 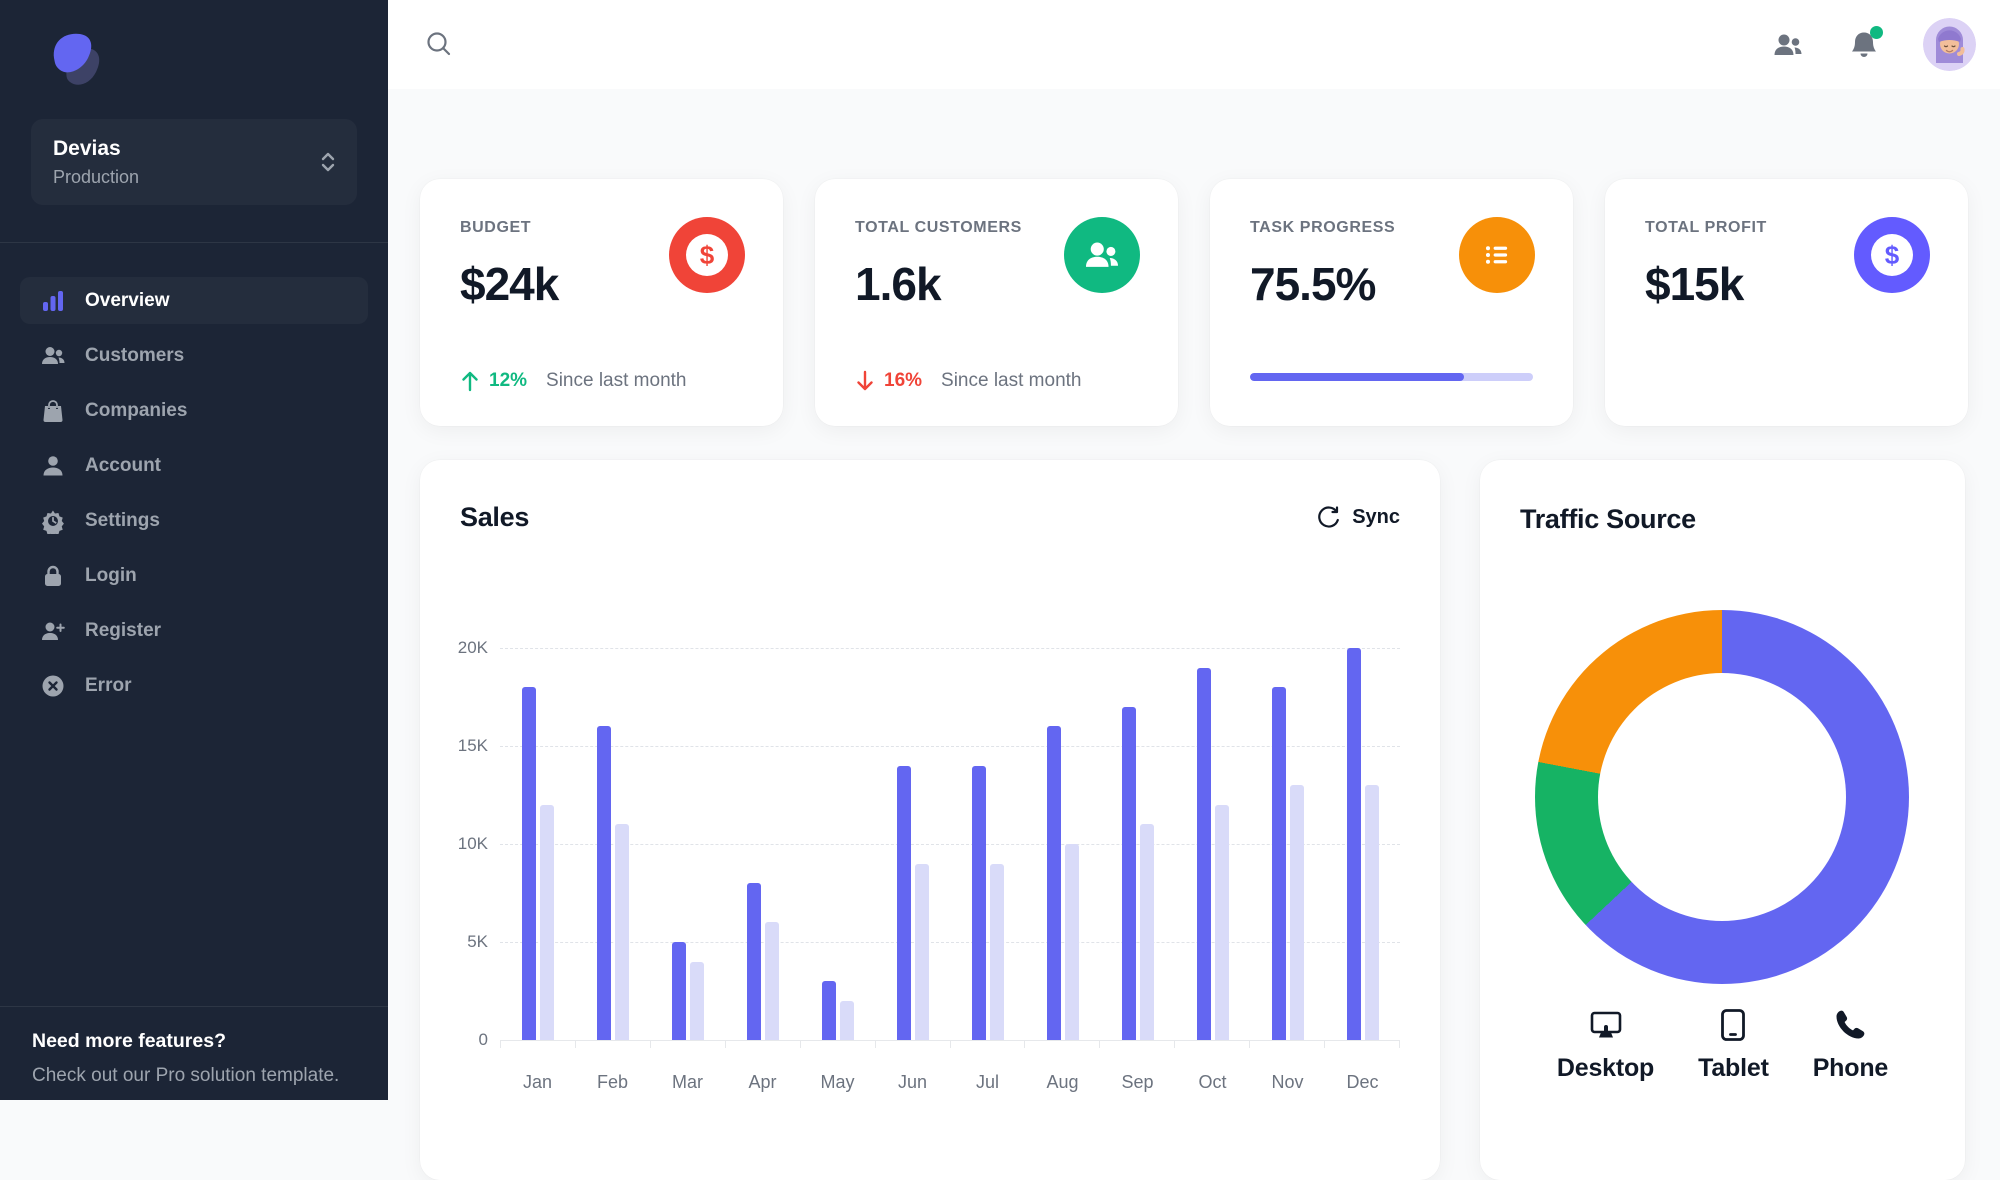 What do you see at coordinates (573, 381) in the screenshot?
I see `trend-row: 12% Since last month` at bounding box center [573, 381].